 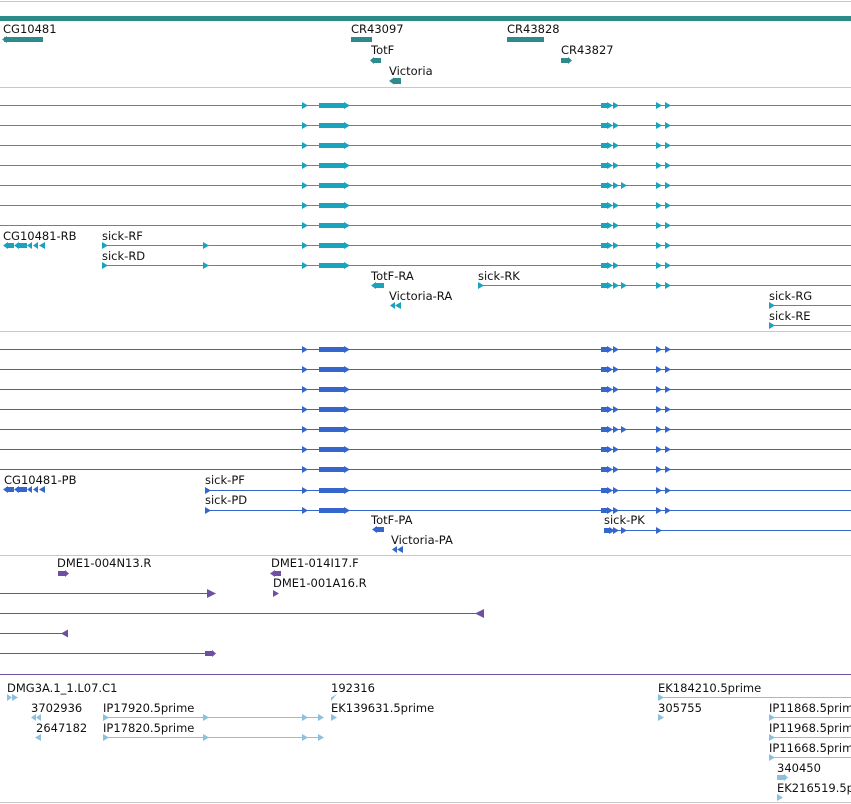 I want to click on gene-span-bar, so click(x=425, y=18).